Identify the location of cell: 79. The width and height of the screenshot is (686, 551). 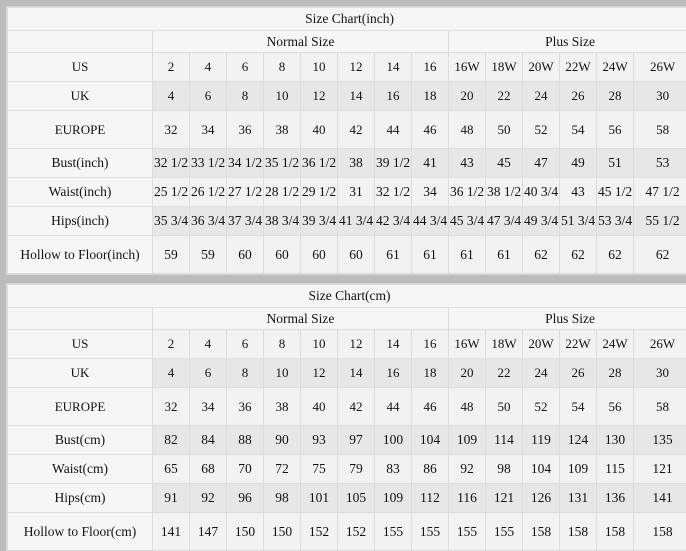
(356, 469).